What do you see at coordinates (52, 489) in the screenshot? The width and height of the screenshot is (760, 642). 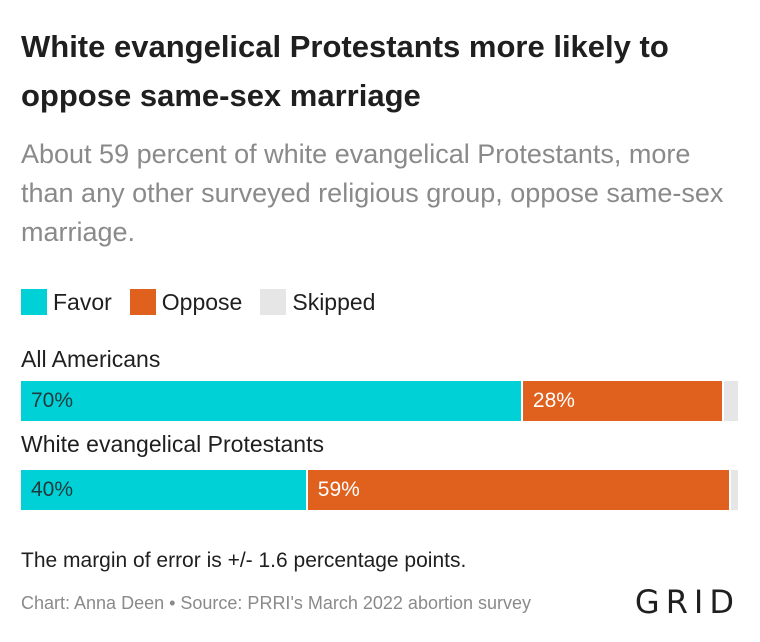 I see `data-label-favor: 40%` at bounding box center [52, 489].